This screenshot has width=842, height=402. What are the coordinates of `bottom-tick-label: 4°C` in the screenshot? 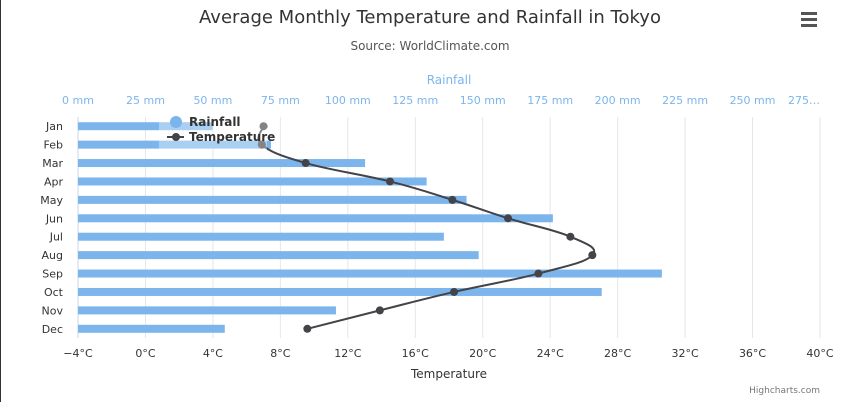 It's located at (213, 353).